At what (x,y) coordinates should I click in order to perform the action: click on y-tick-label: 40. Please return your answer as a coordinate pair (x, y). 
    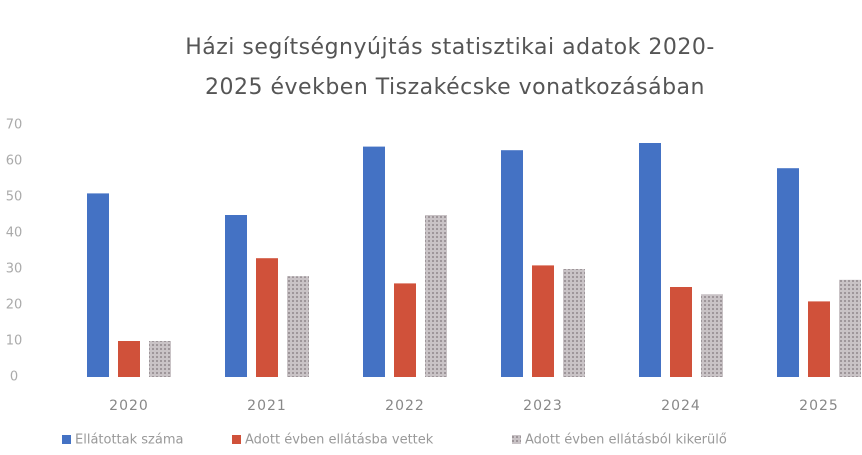
    Looking at the image, I should click on (14, 233).